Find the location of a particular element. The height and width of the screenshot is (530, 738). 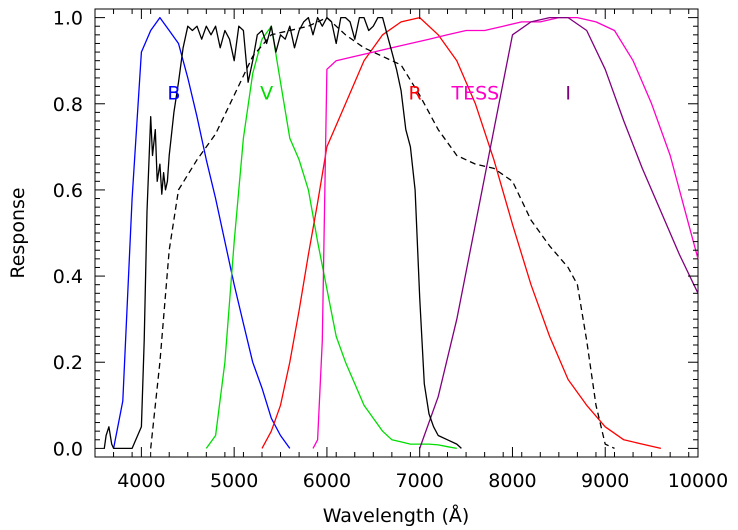

y-tick-label: 0.4 is located at coordinates (68, 277).